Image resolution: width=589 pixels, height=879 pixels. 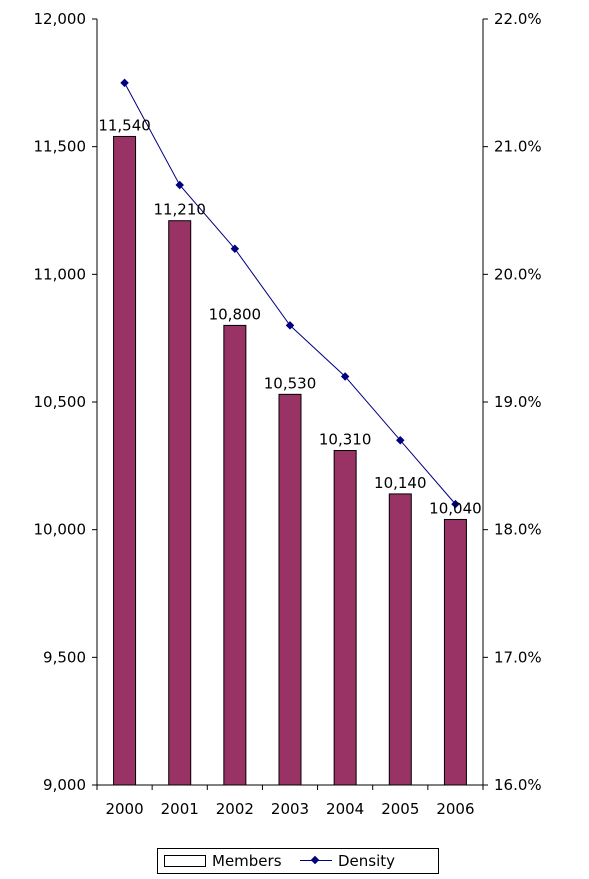 I want to click on bar-data-label: 10,530, so click(x=290, y=383).